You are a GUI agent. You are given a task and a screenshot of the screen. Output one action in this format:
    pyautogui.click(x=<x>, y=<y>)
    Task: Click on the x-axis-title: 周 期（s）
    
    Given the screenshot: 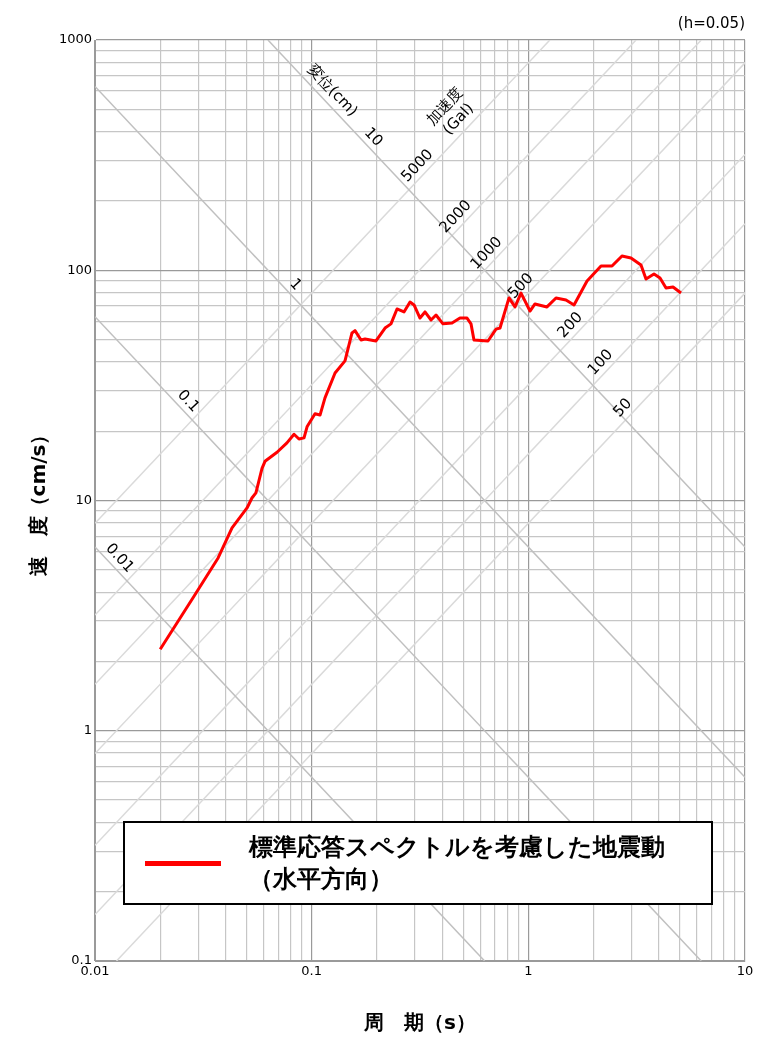 What is the action you would take?
    pyautogui.click(x=419, y=1022)
    